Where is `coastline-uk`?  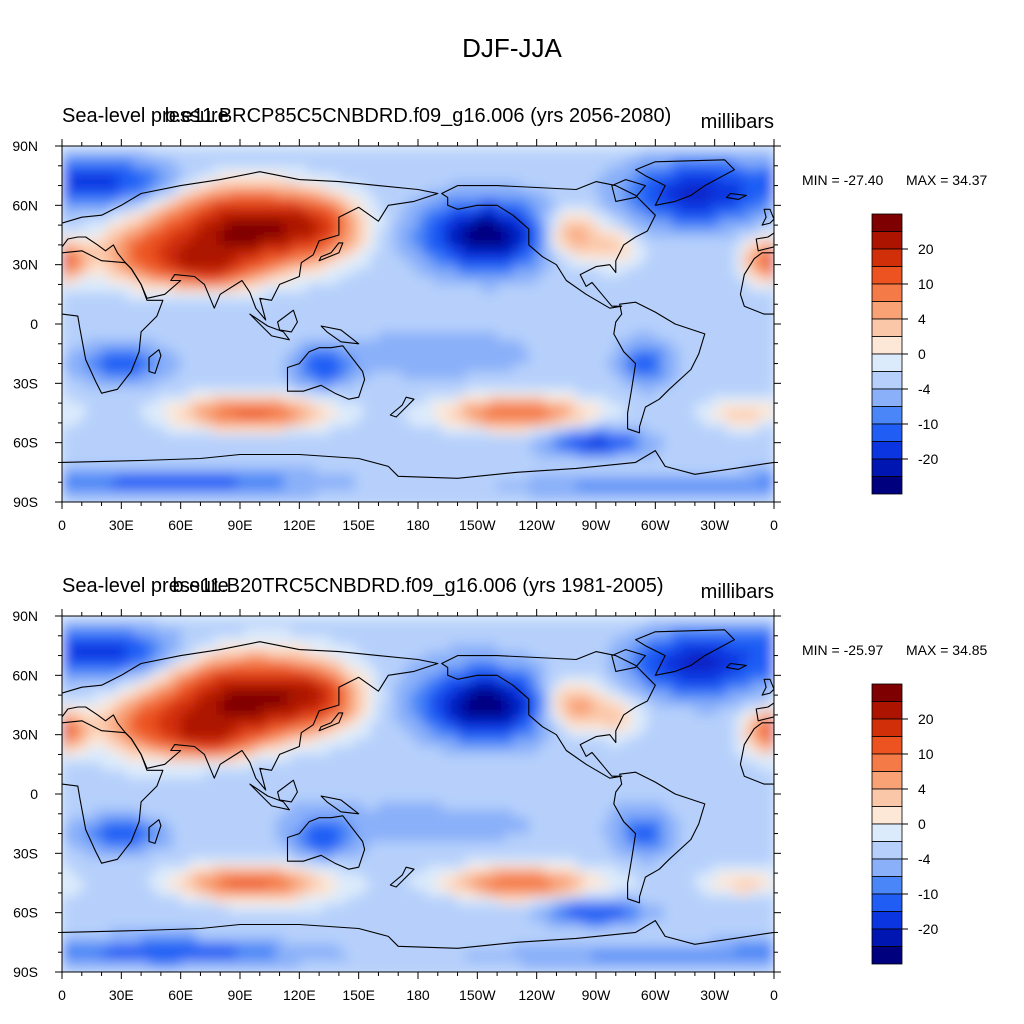 coastline-uk is located at coordinates (767, 217).